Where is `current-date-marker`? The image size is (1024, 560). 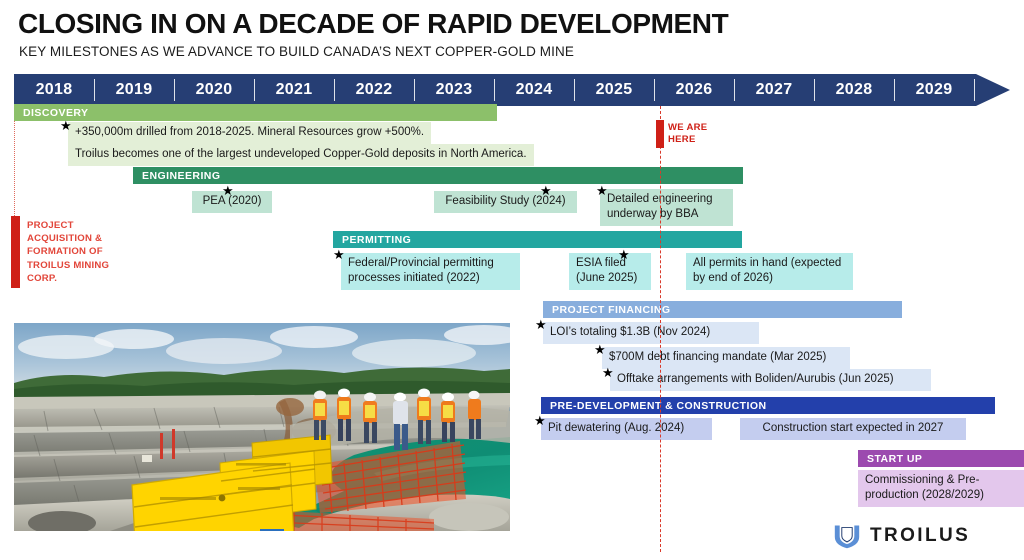
current-date-marker is located at coordinates (660, 134).